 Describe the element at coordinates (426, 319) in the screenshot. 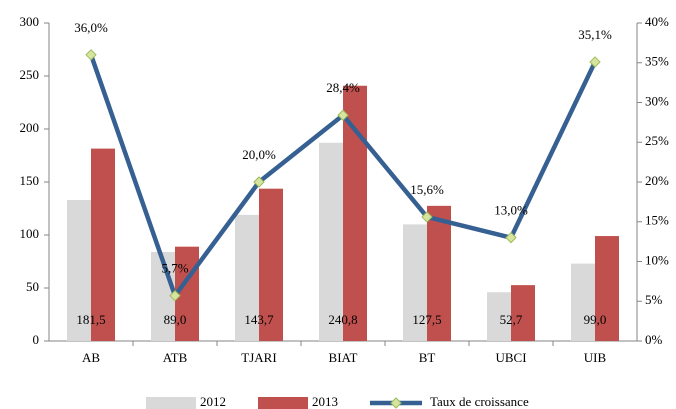

I see `value-label: 127,5` at that location.